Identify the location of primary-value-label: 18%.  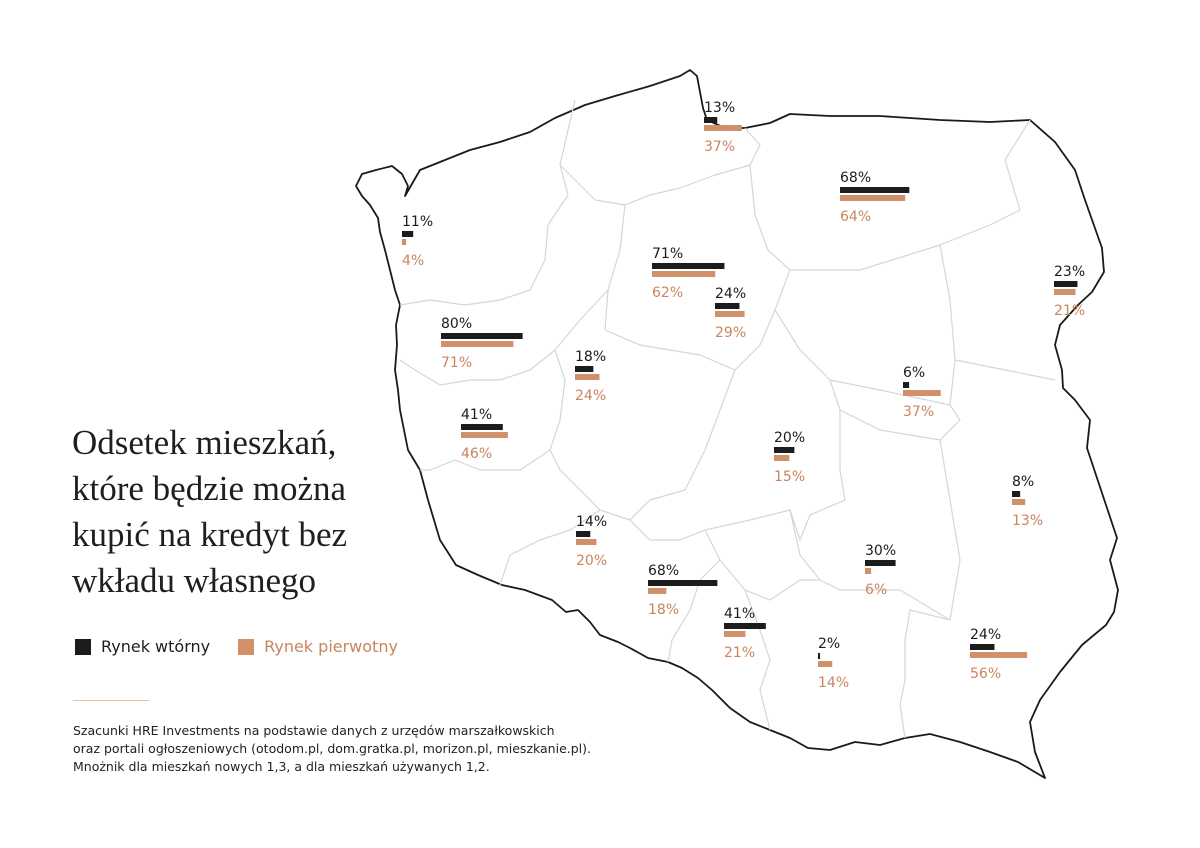
(663, 610).